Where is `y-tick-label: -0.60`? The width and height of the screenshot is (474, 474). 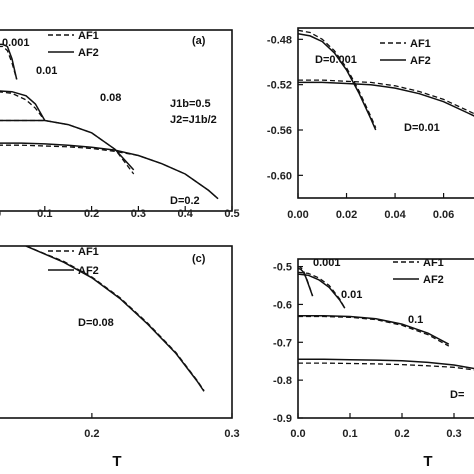 y-tick-label: -0.60 is located at coordinates (279, 176).